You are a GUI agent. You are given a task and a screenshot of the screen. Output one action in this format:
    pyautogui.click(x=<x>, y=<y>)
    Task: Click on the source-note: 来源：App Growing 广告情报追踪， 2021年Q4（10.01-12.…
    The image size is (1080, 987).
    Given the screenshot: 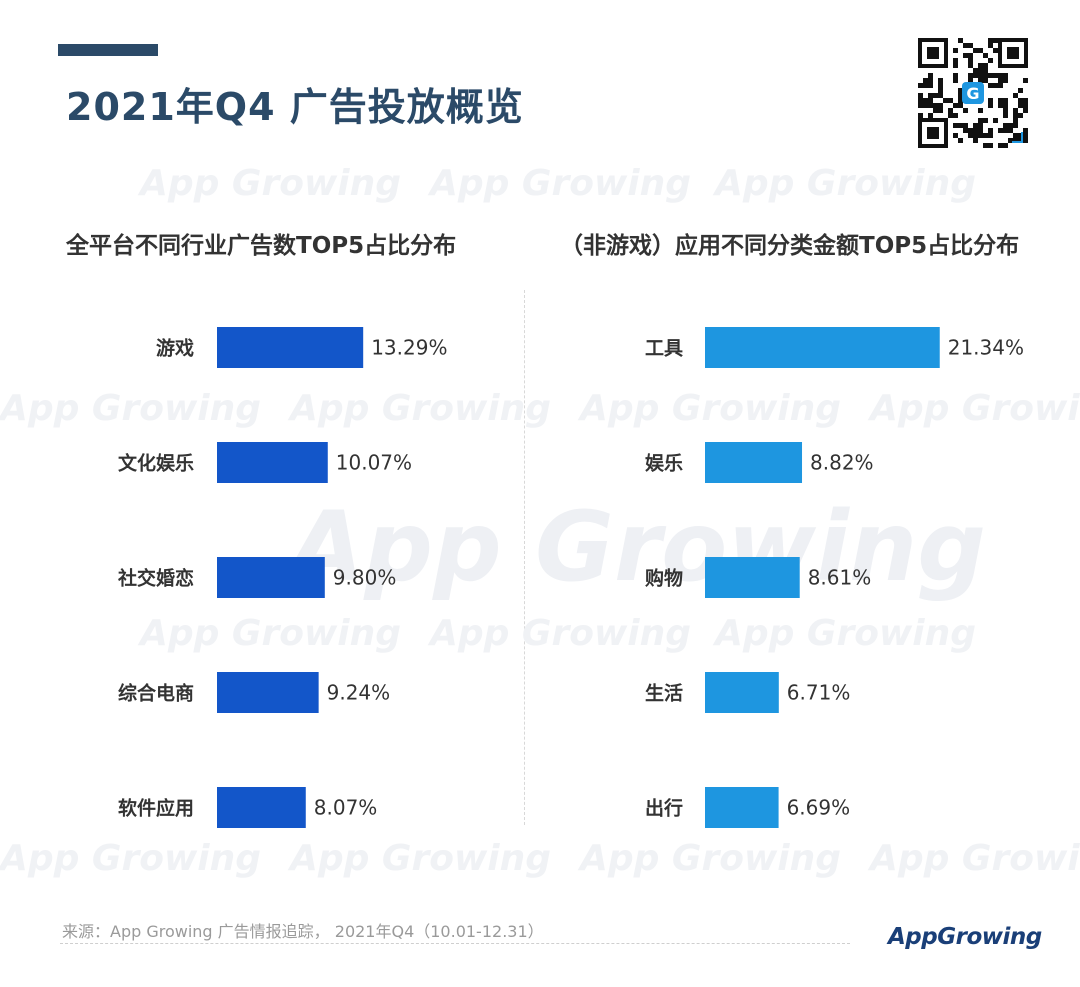 What is the action you would take?
    pyautogui.click(x=303, y=931)
    